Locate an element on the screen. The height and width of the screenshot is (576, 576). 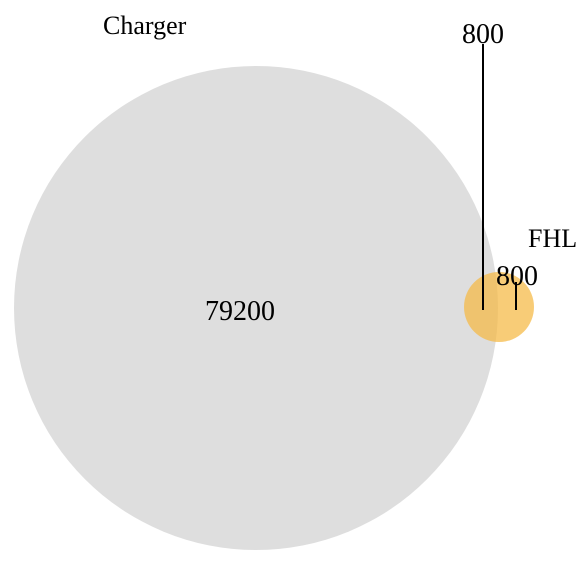
intersection-count: 800 is located at coordinates (483, 34).